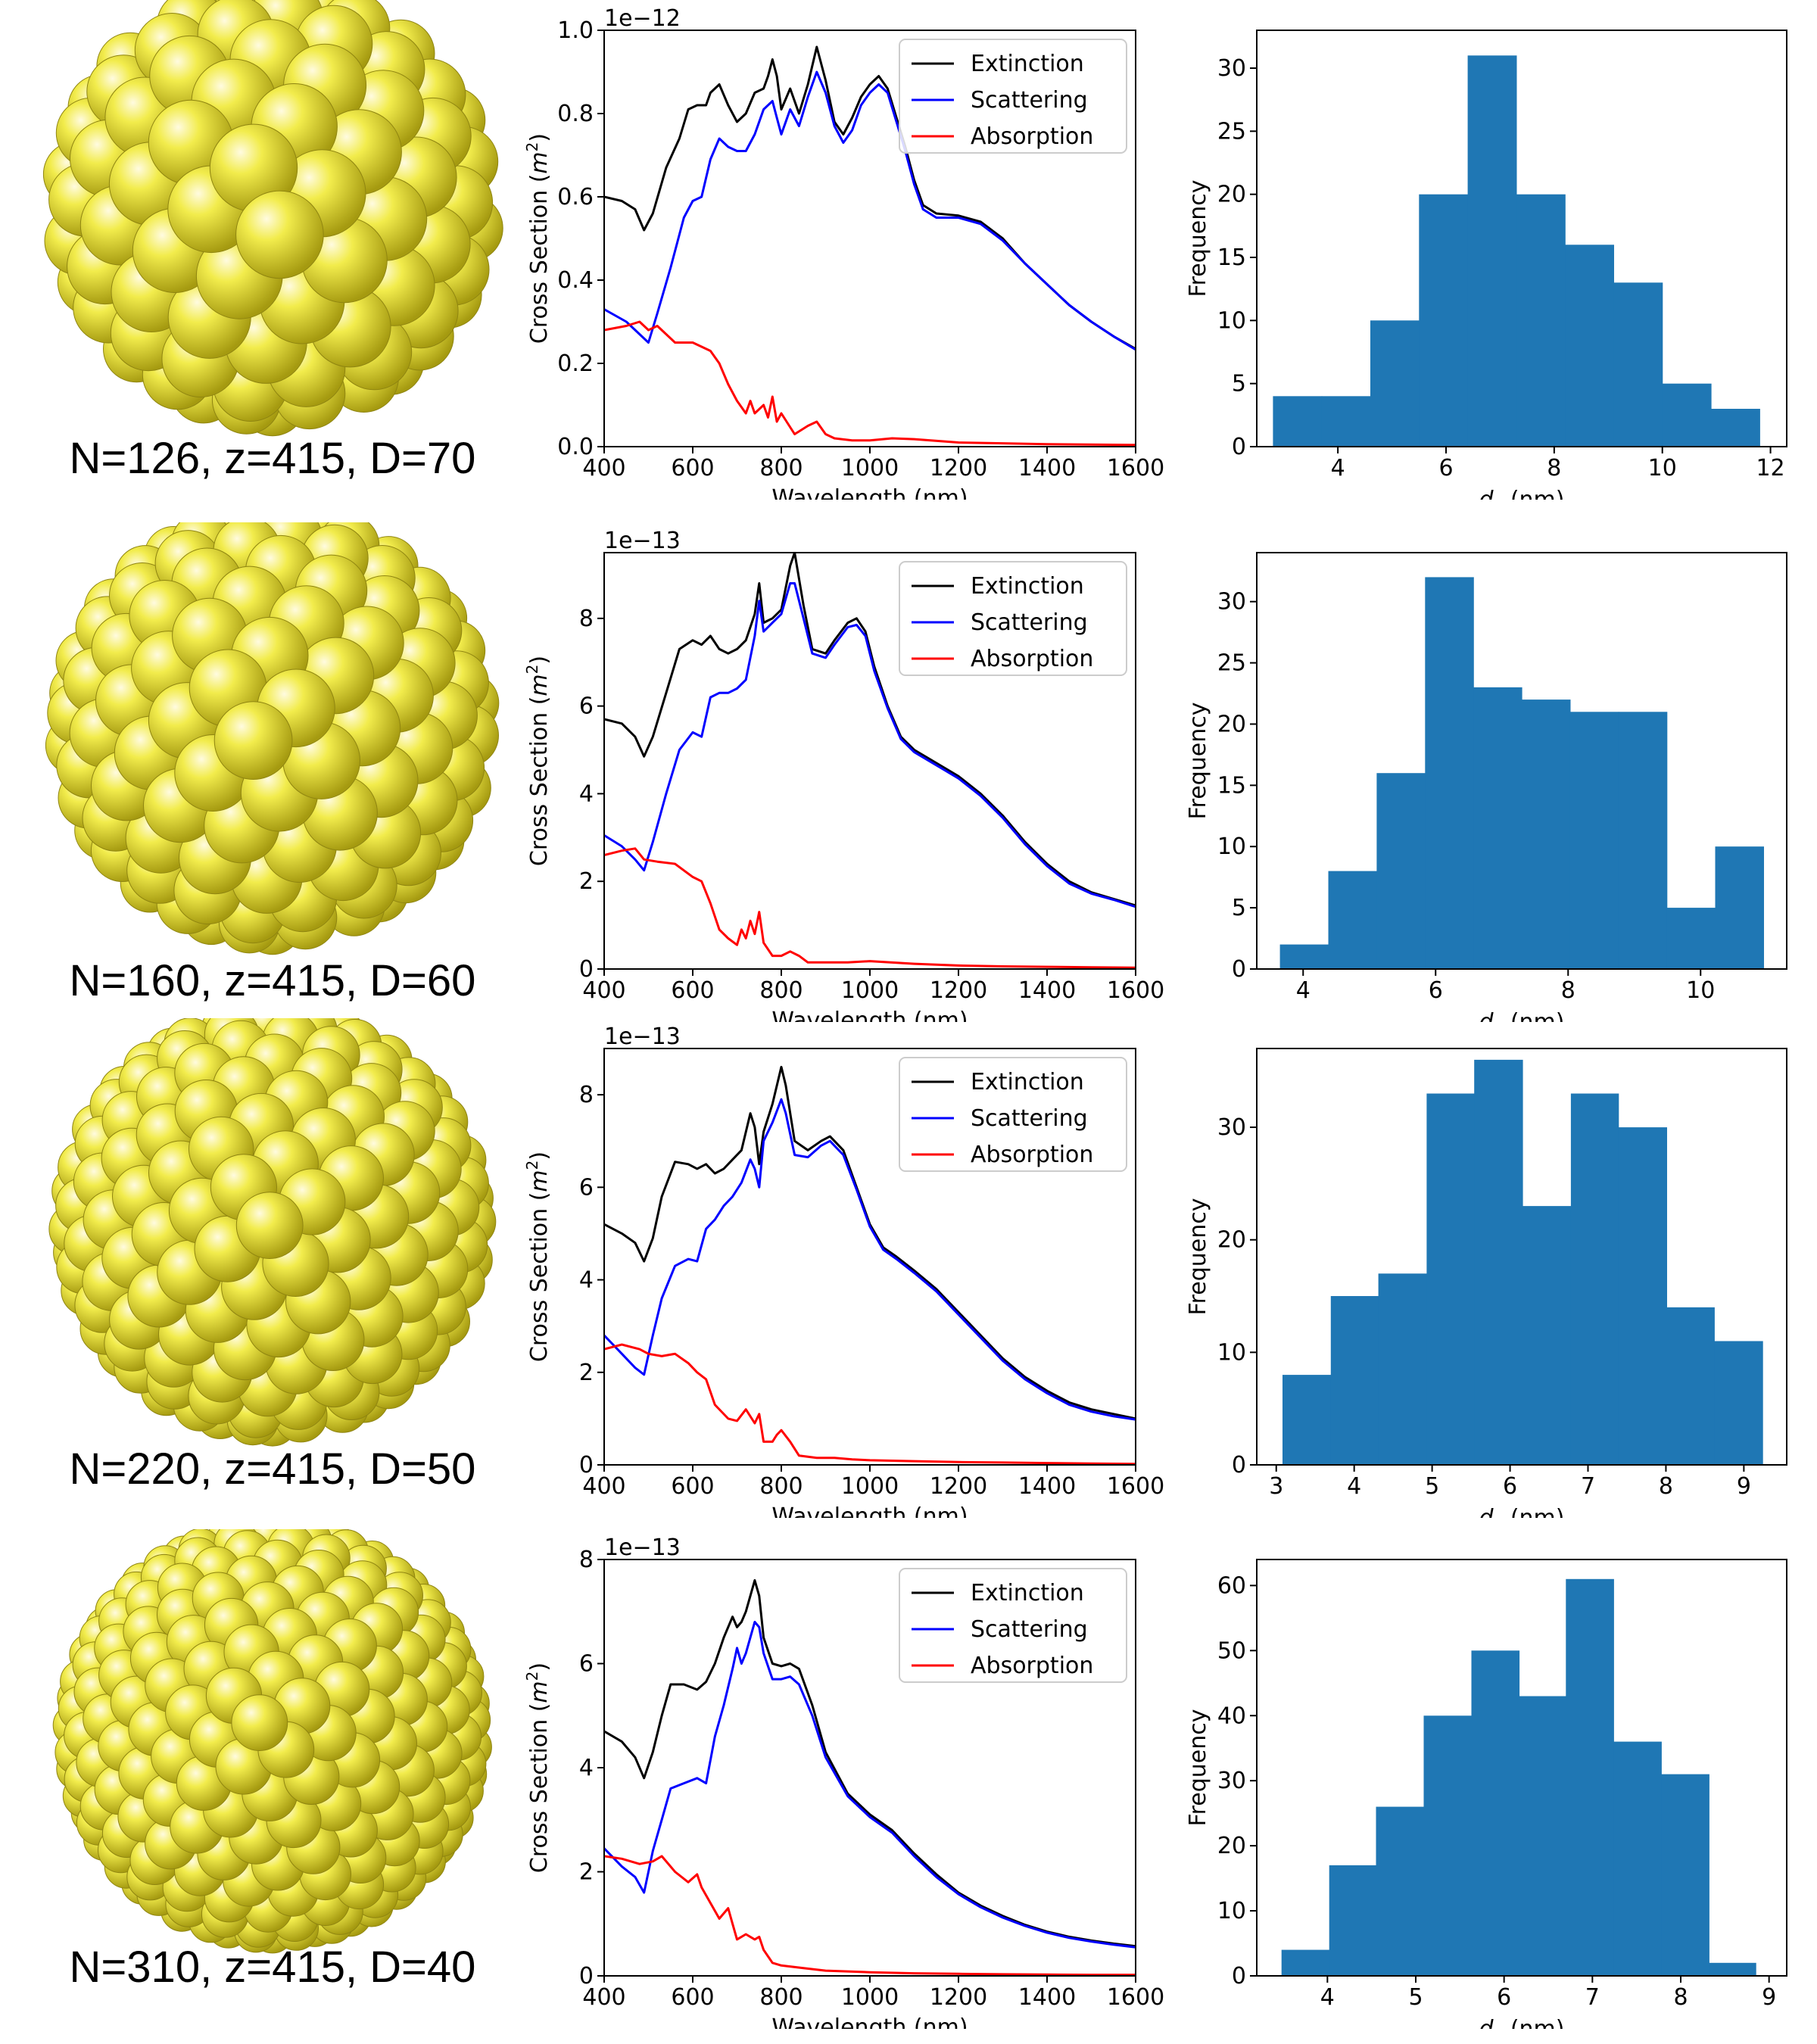 The width and height of the screenshot is (1817, 2044). I want to click on y-tick-label: 6, so click(586, 1664).